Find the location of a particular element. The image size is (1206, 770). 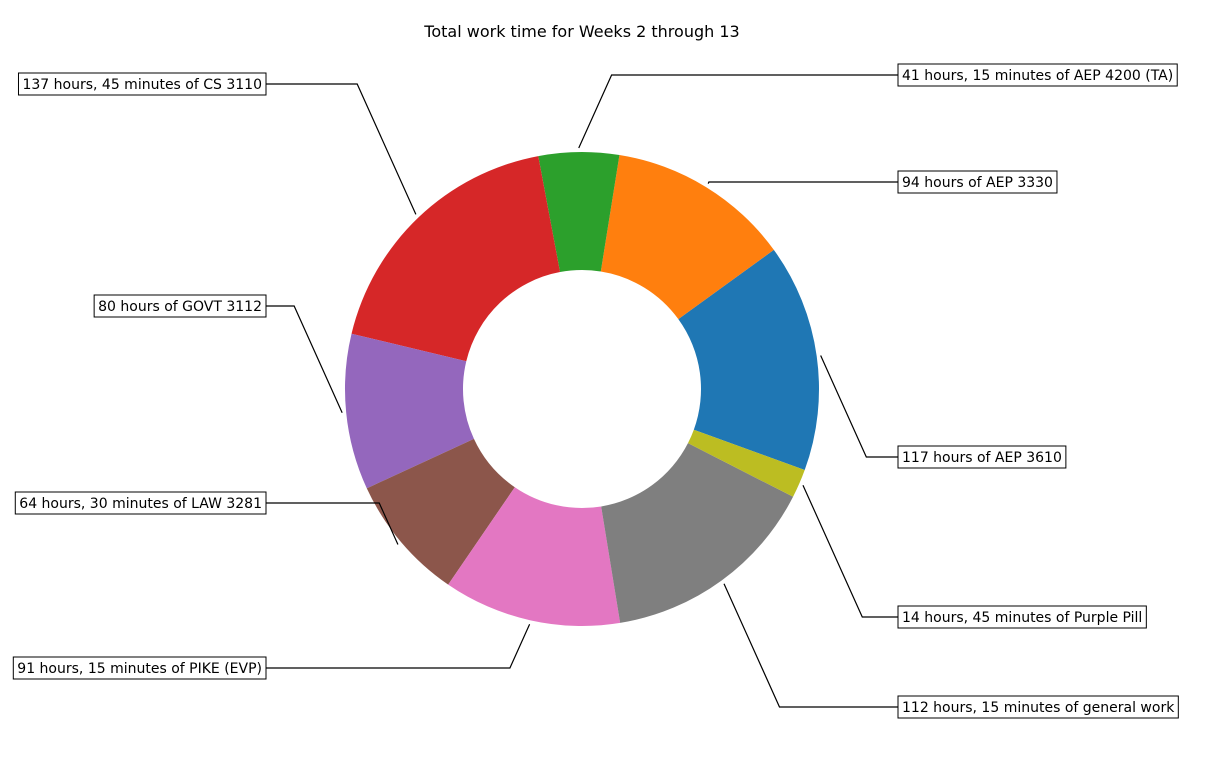

slice-label-text: 41 hours, 15 minutes of AEP 4200 (TA) is located at coordinates (1037, 76).